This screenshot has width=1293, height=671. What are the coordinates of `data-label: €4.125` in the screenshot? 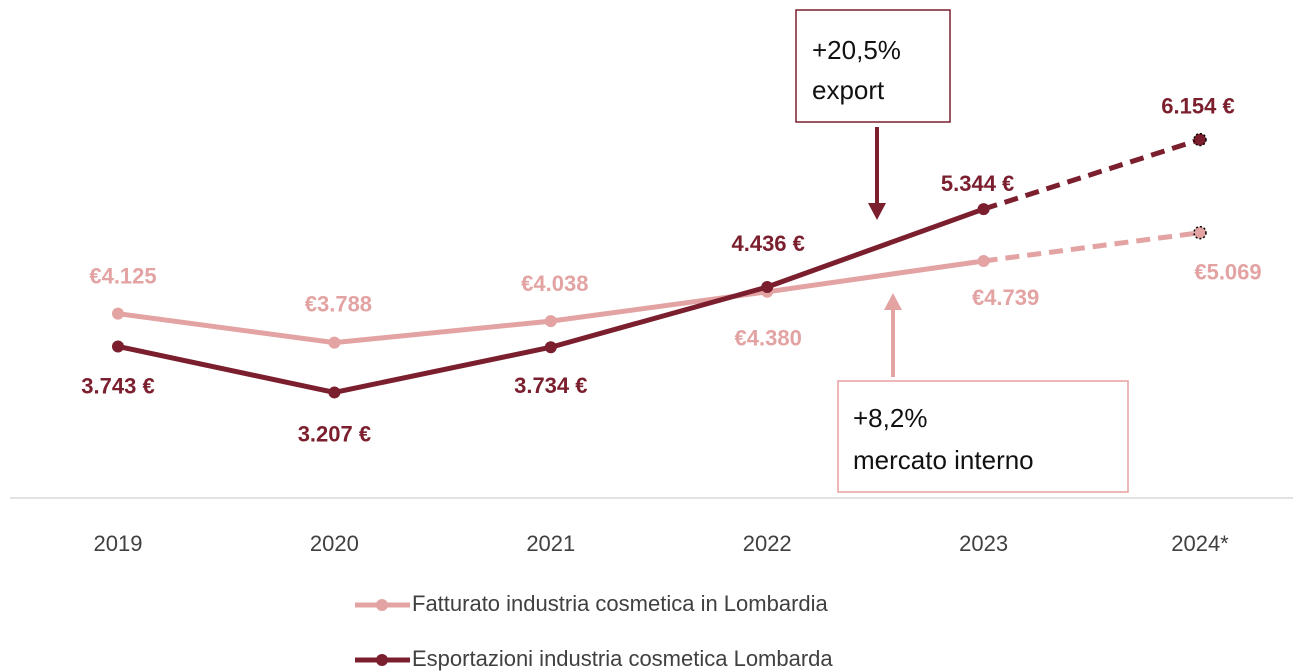 It's located at (122, 275).